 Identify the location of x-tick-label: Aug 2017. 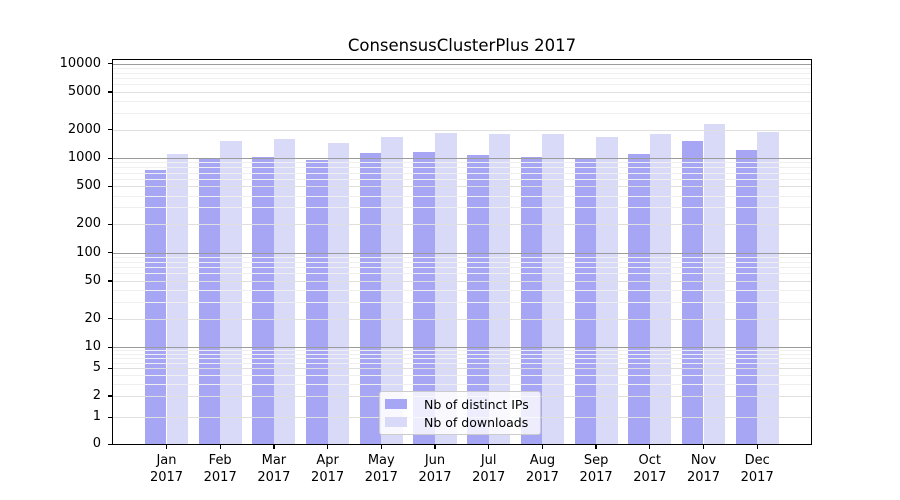
(542, 469).